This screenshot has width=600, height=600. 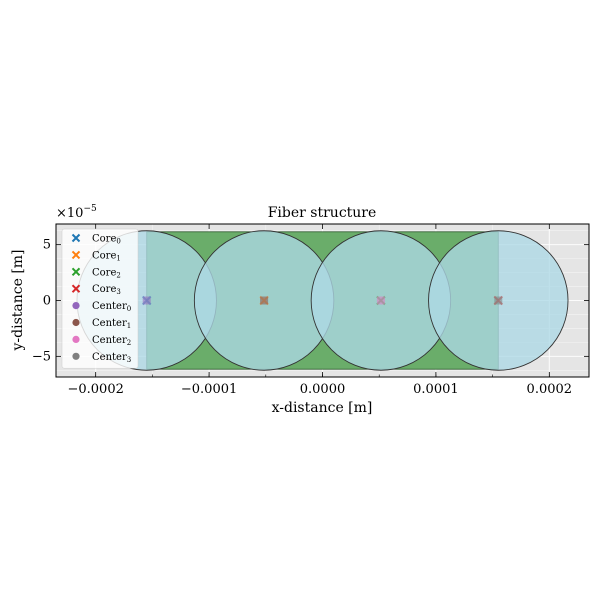 What do you see at coordinates (47, 301) in the screenshot?
I see `y-tick-label: 0` at bounding box center [47, 301].